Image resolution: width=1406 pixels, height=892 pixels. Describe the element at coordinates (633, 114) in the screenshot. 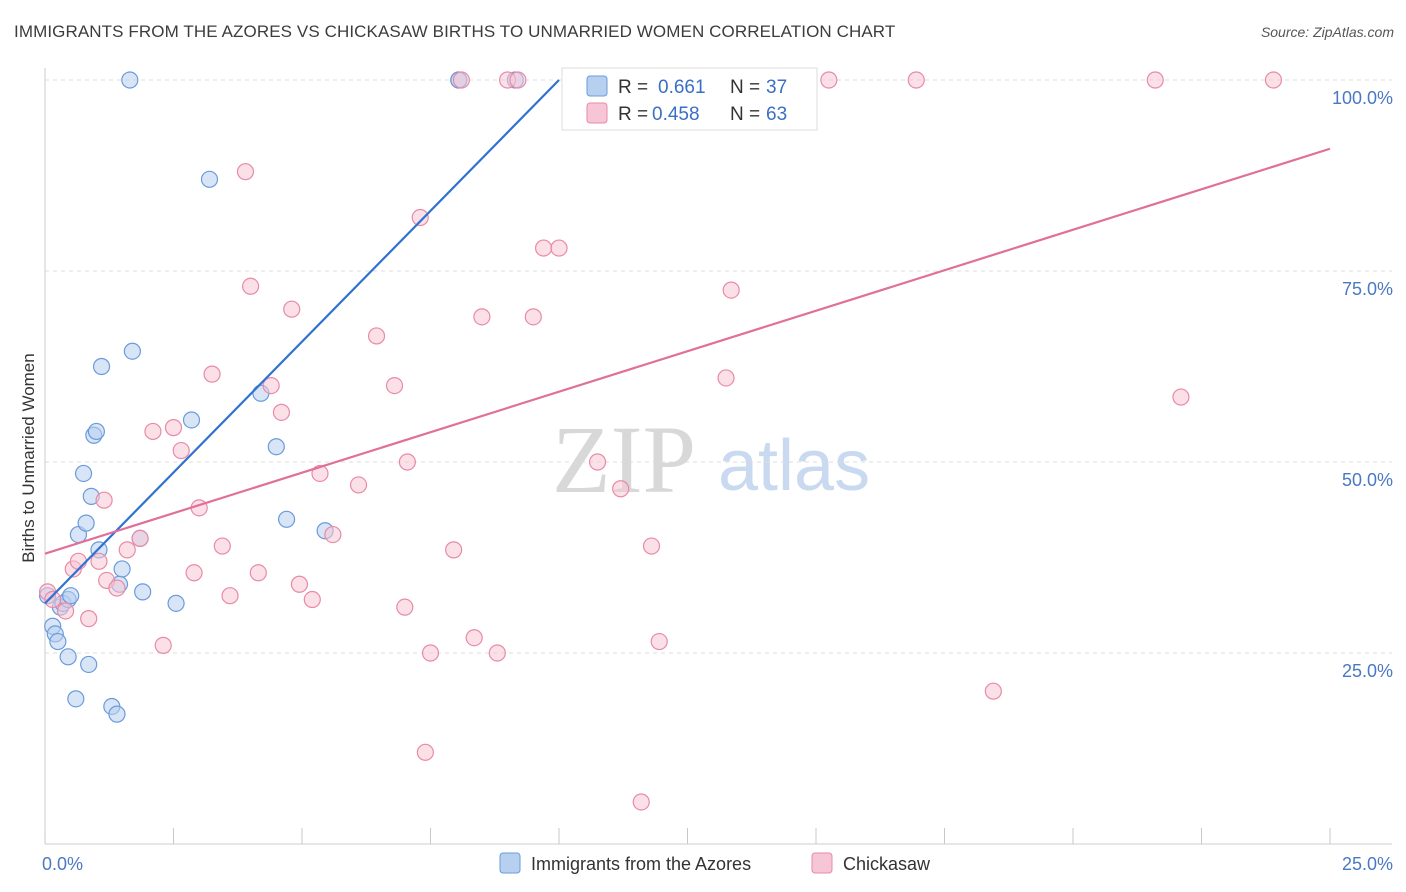

I see `legend-r-label-pink: R =` at that location.